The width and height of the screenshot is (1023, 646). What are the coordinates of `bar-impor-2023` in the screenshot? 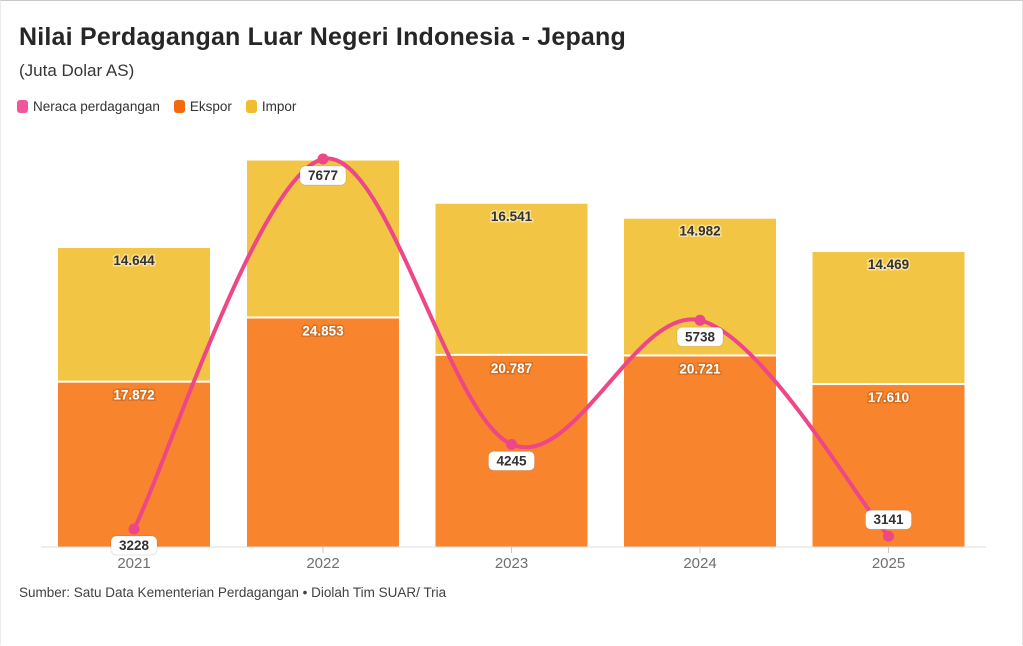 It's located at (511, 278).